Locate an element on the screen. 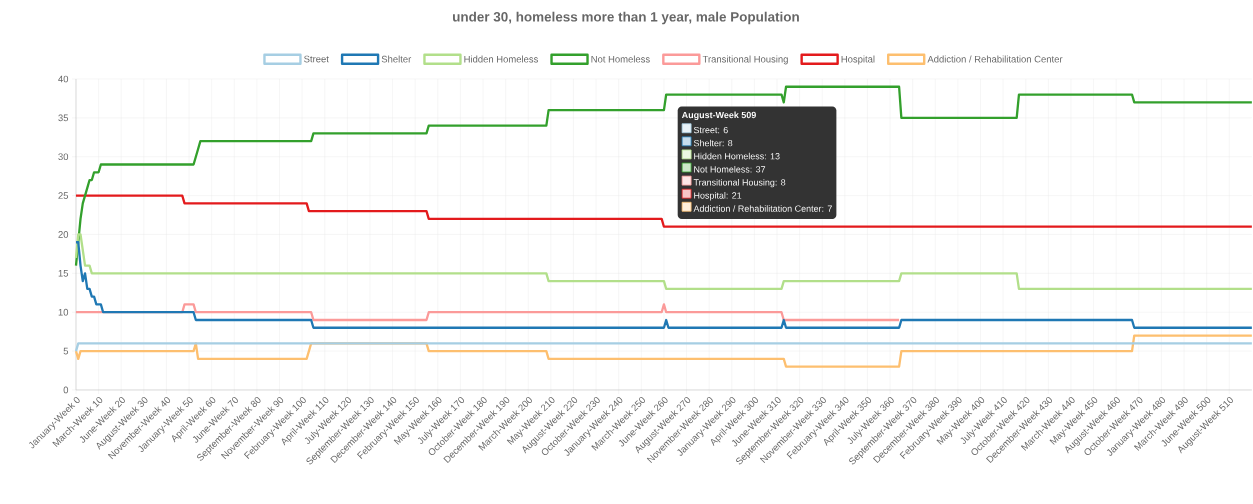  legend-label: Hospital is located at coordinates (858, 60).